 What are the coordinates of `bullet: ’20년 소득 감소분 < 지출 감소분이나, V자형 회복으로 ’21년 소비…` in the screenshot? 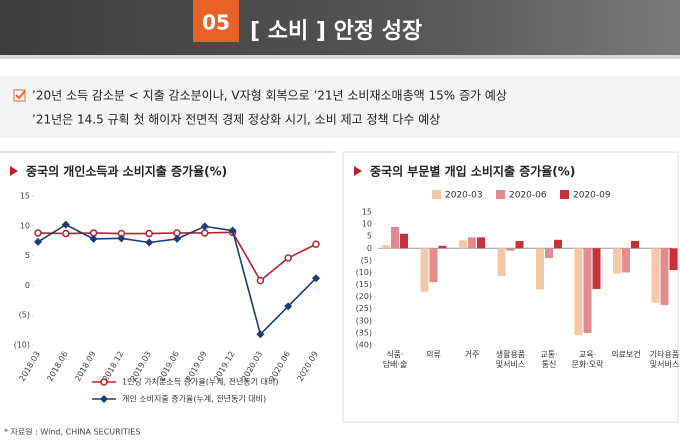 It's located at (269, 96).